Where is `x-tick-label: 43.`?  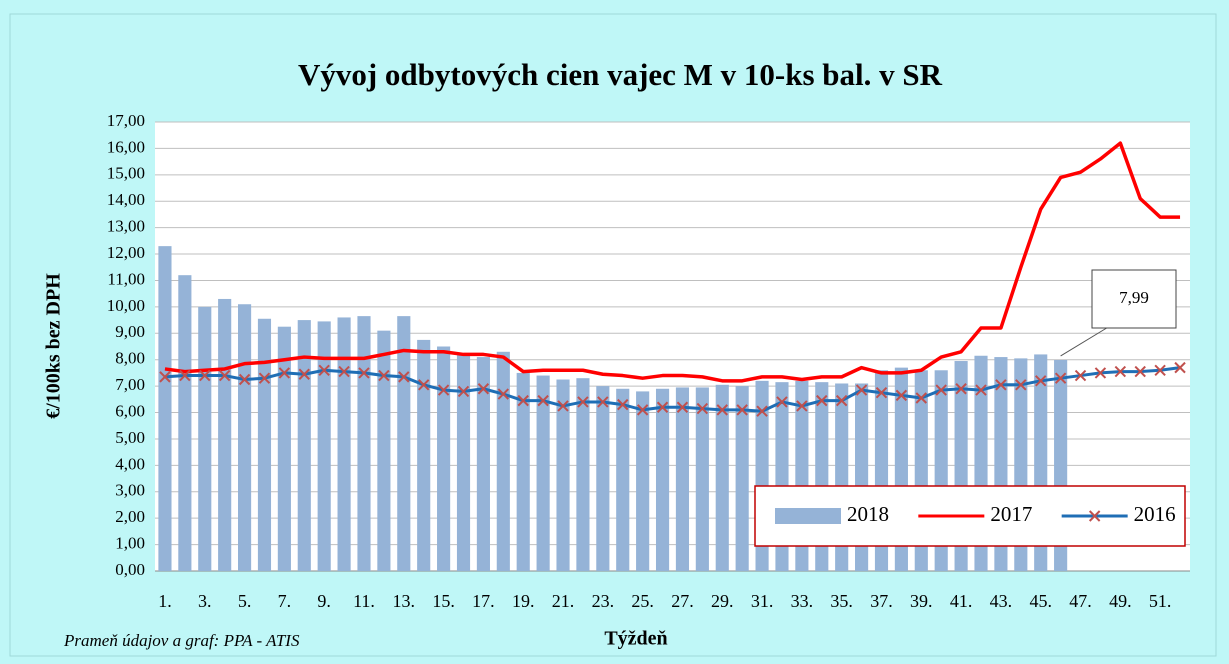 x-tick-label: 43. is located at coordinates (1001, 601).